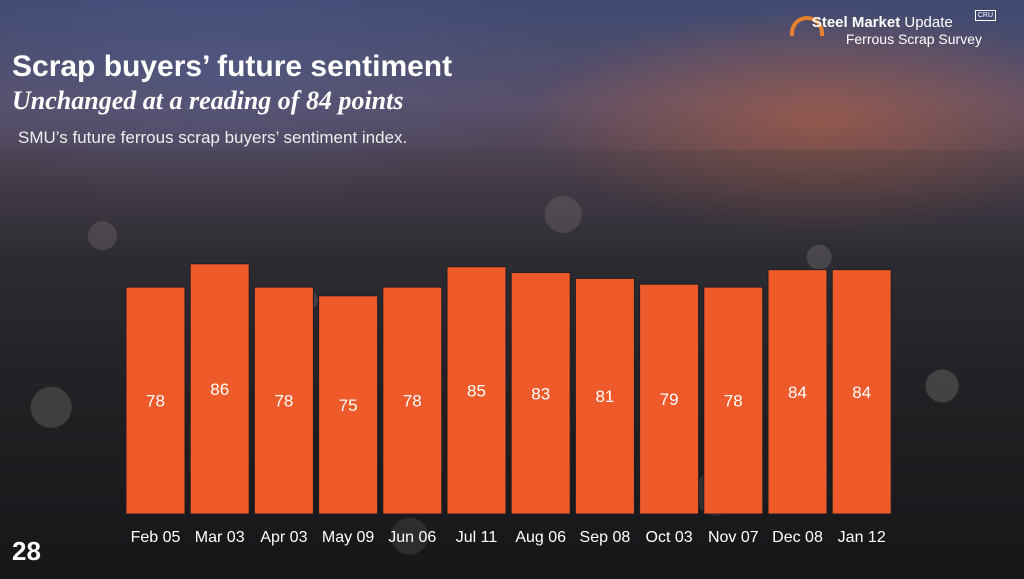 The image size is (1024, 579). What do you see at coordinates (862, 537) in the screenshot?
I see `x-tick-label: Jan 12` at bounding box center [862, 537].